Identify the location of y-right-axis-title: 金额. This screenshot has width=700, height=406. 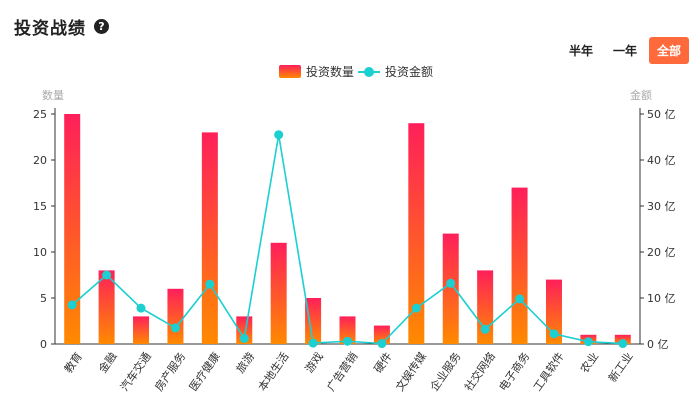
(641, 95).